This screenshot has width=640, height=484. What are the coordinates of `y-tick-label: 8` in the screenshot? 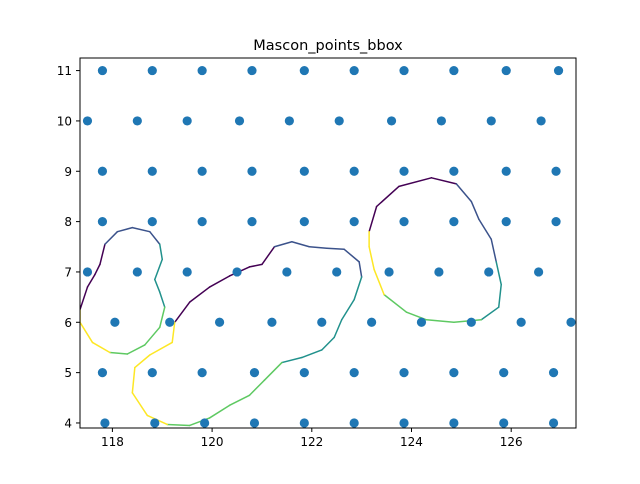 It's located at (68, 222).